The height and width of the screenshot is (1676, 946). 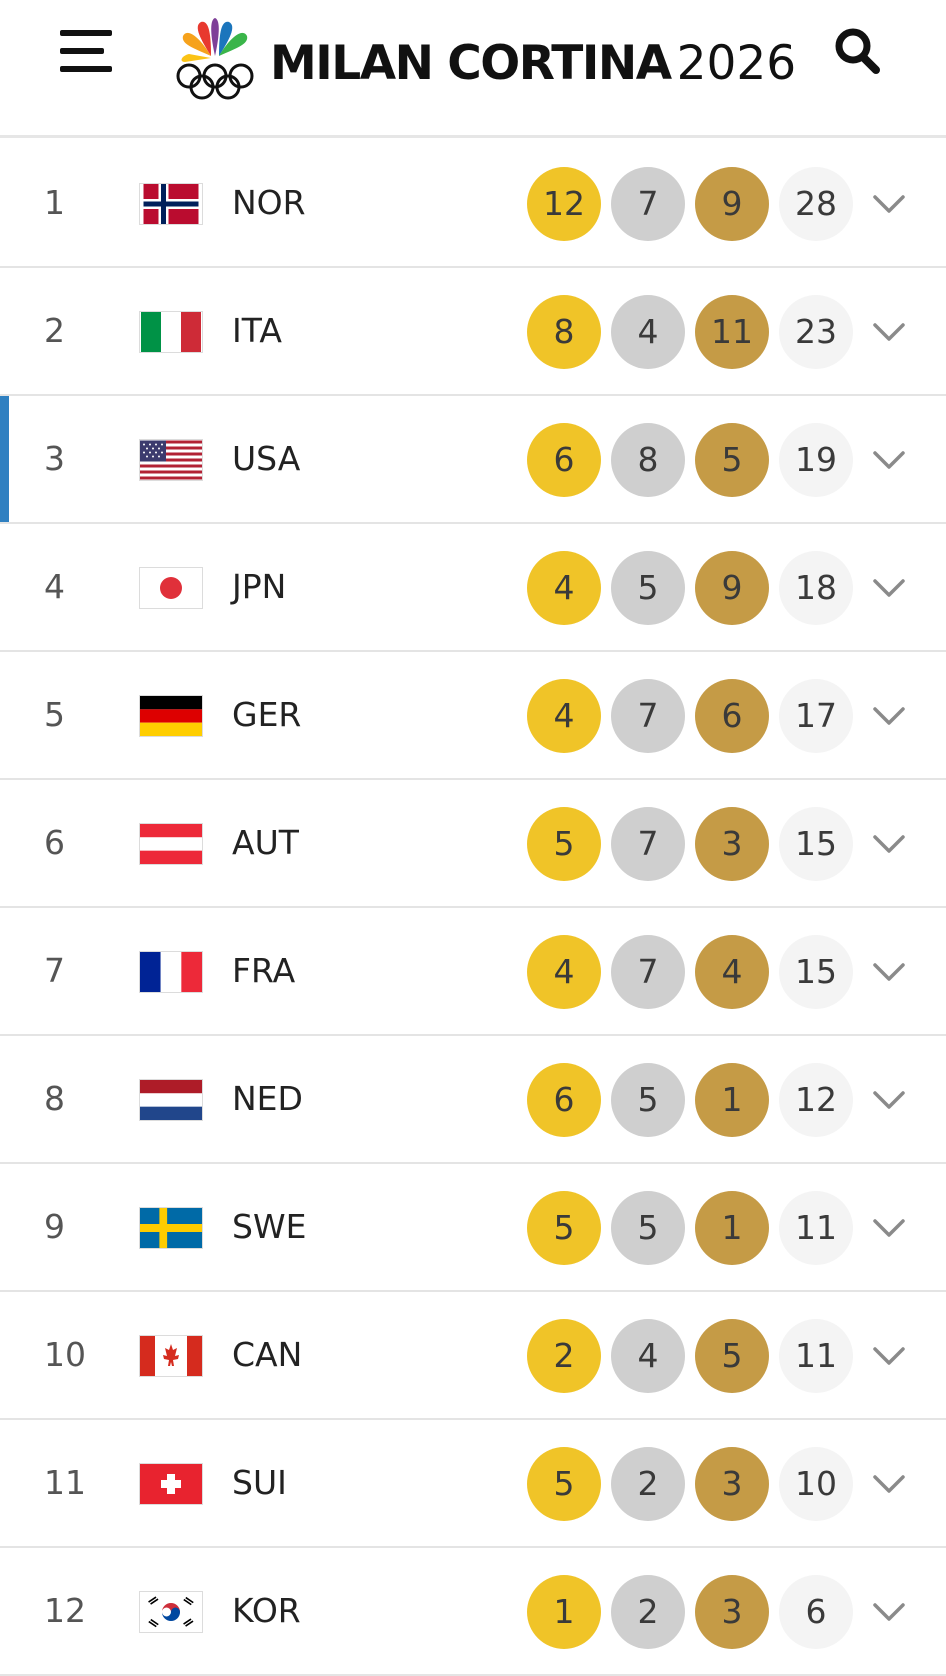 I want to click on country-code: ITA, so click(x=257, y=330).